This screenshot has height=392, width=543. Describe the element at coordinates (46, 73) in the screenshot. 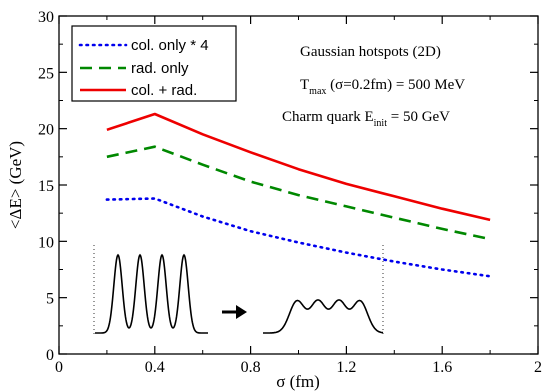

I see `y-tick-label: 25` at that location.